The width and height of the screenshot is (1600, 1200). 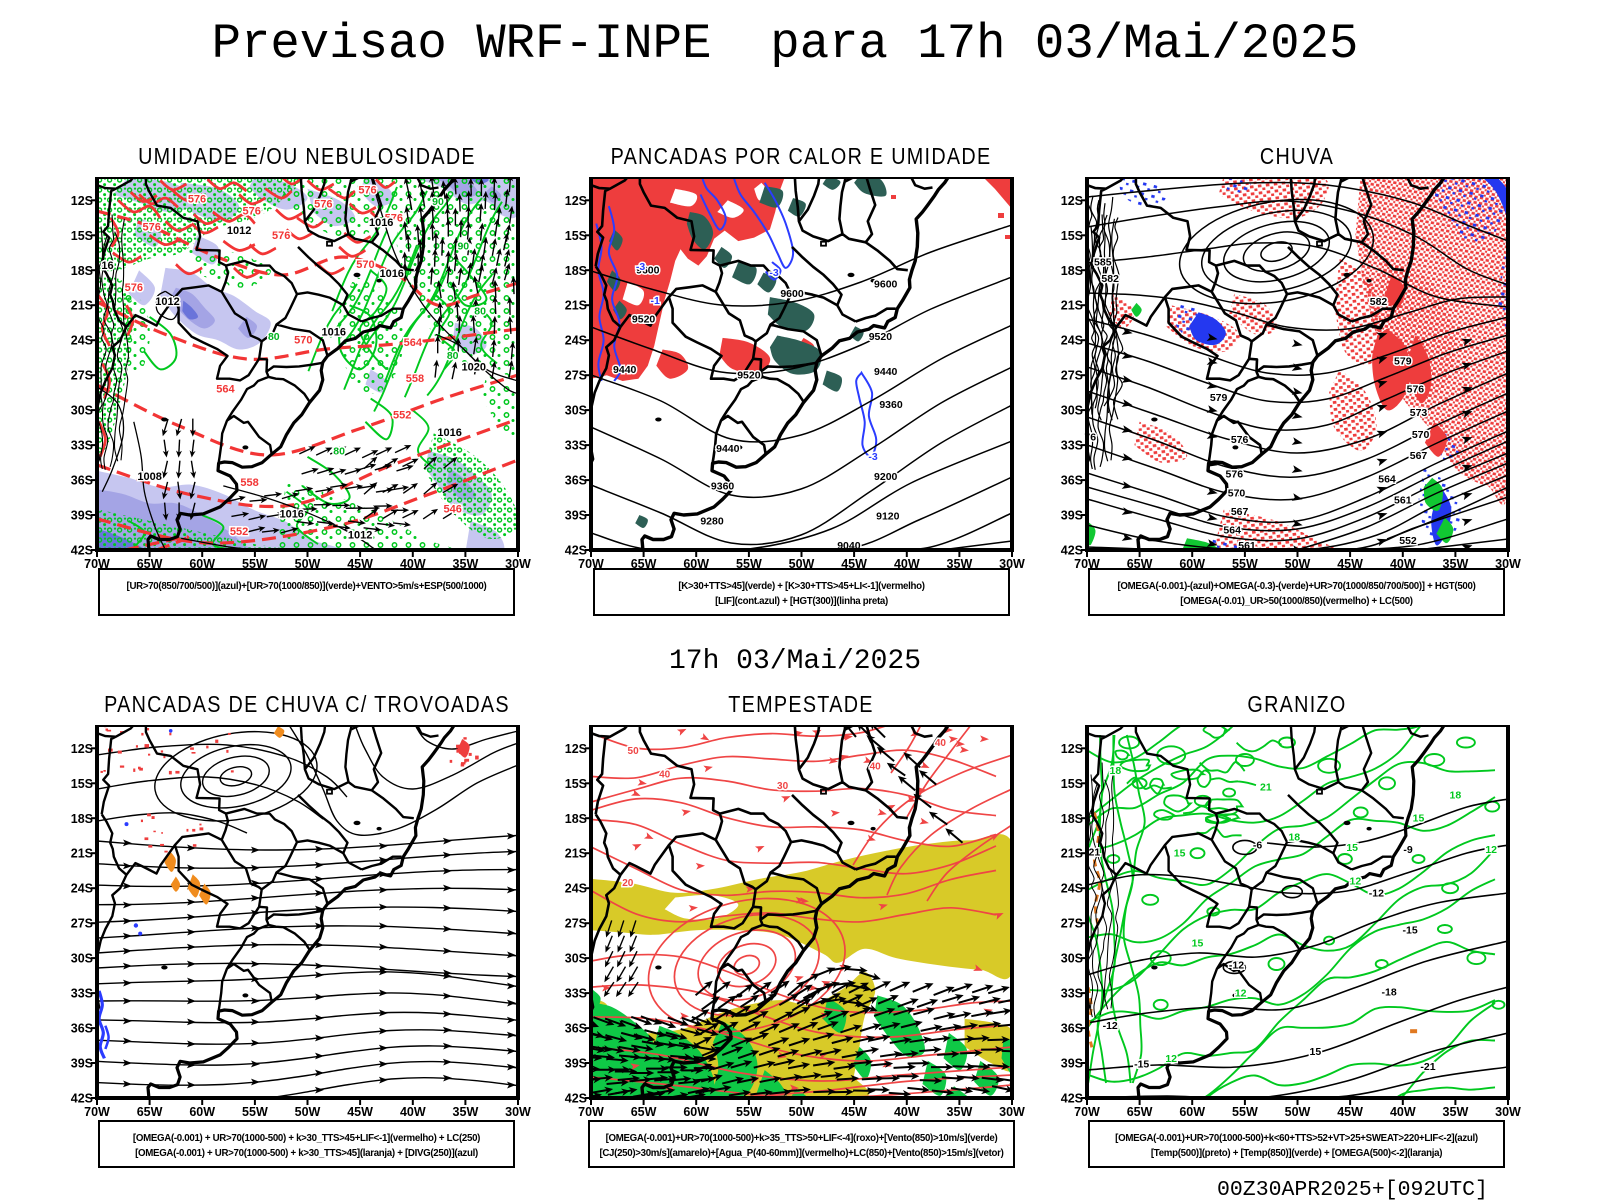 I want to click on svg-text: 9360, so click(x=891, y=405).